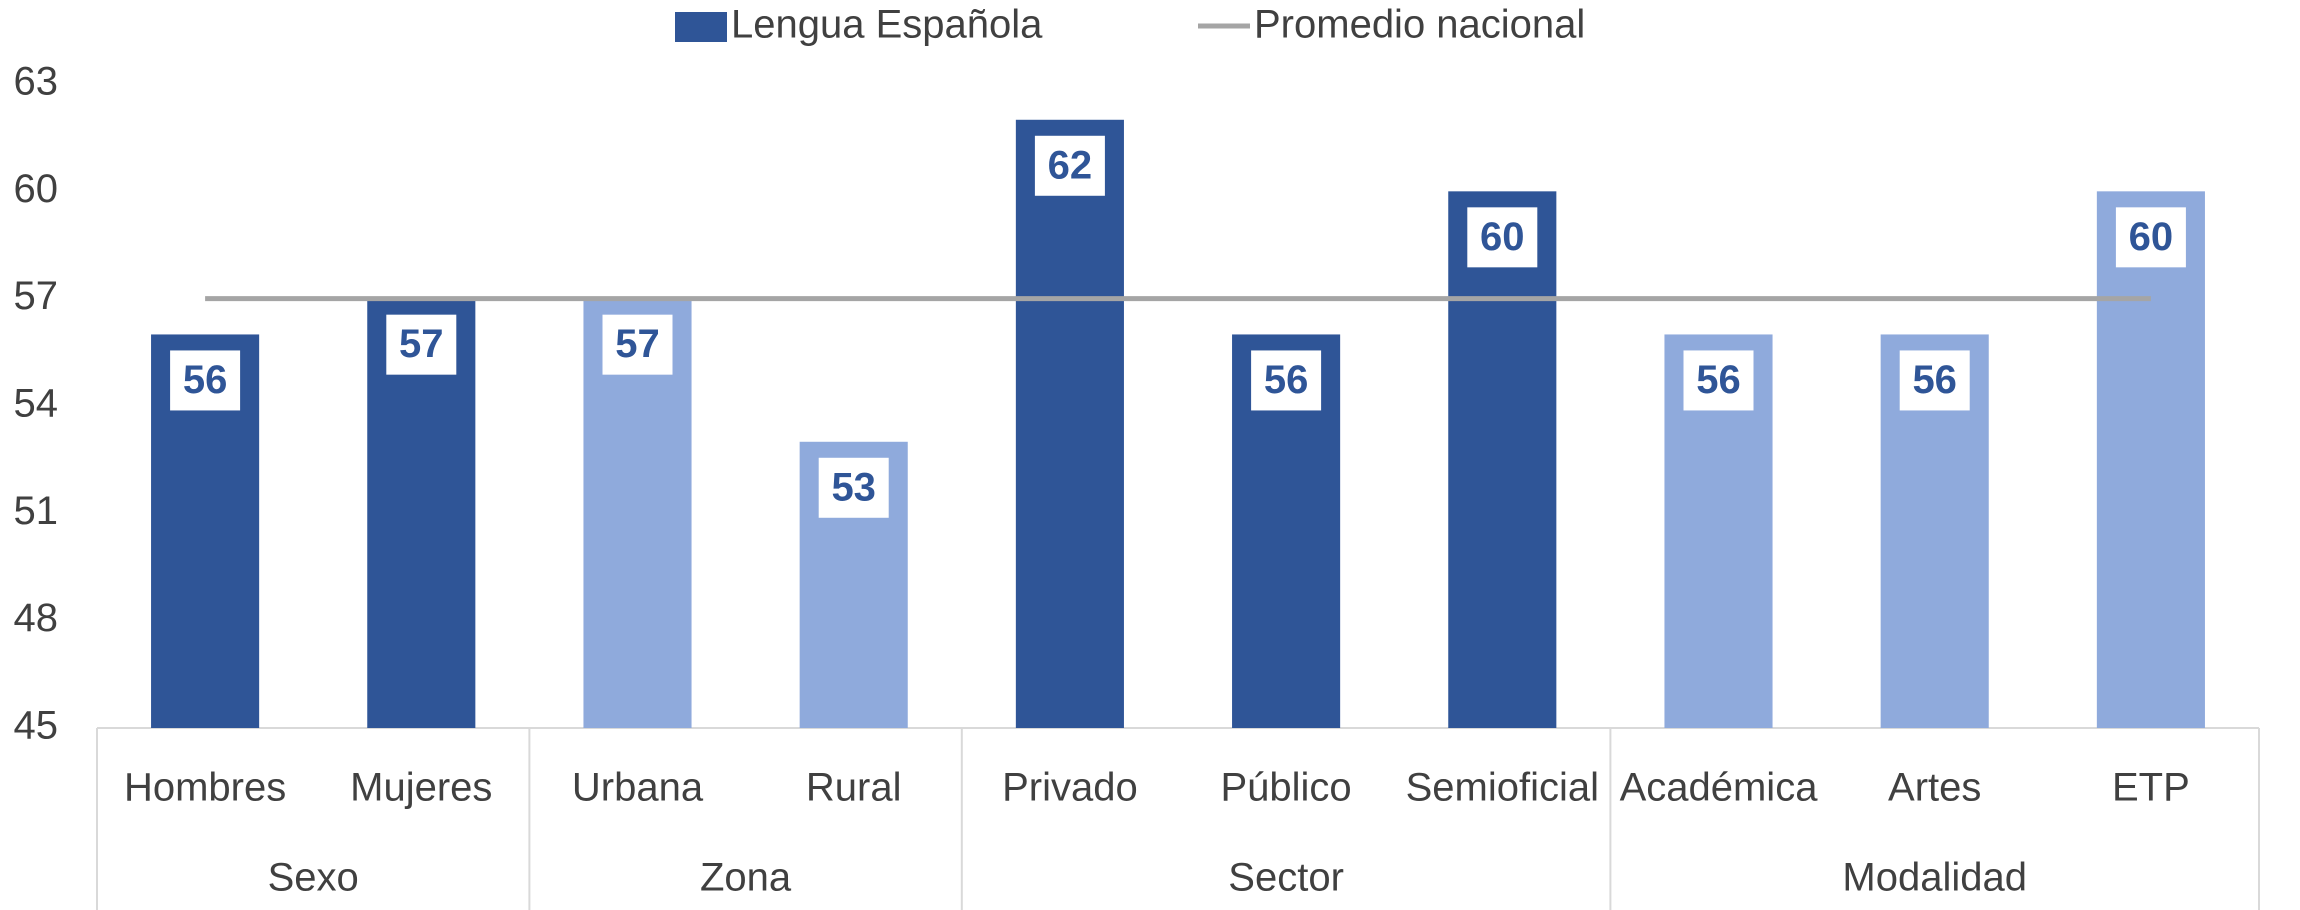 This screenshot has height=910, width=2300. I want to click on value-label: 62, so click(1070, 165).